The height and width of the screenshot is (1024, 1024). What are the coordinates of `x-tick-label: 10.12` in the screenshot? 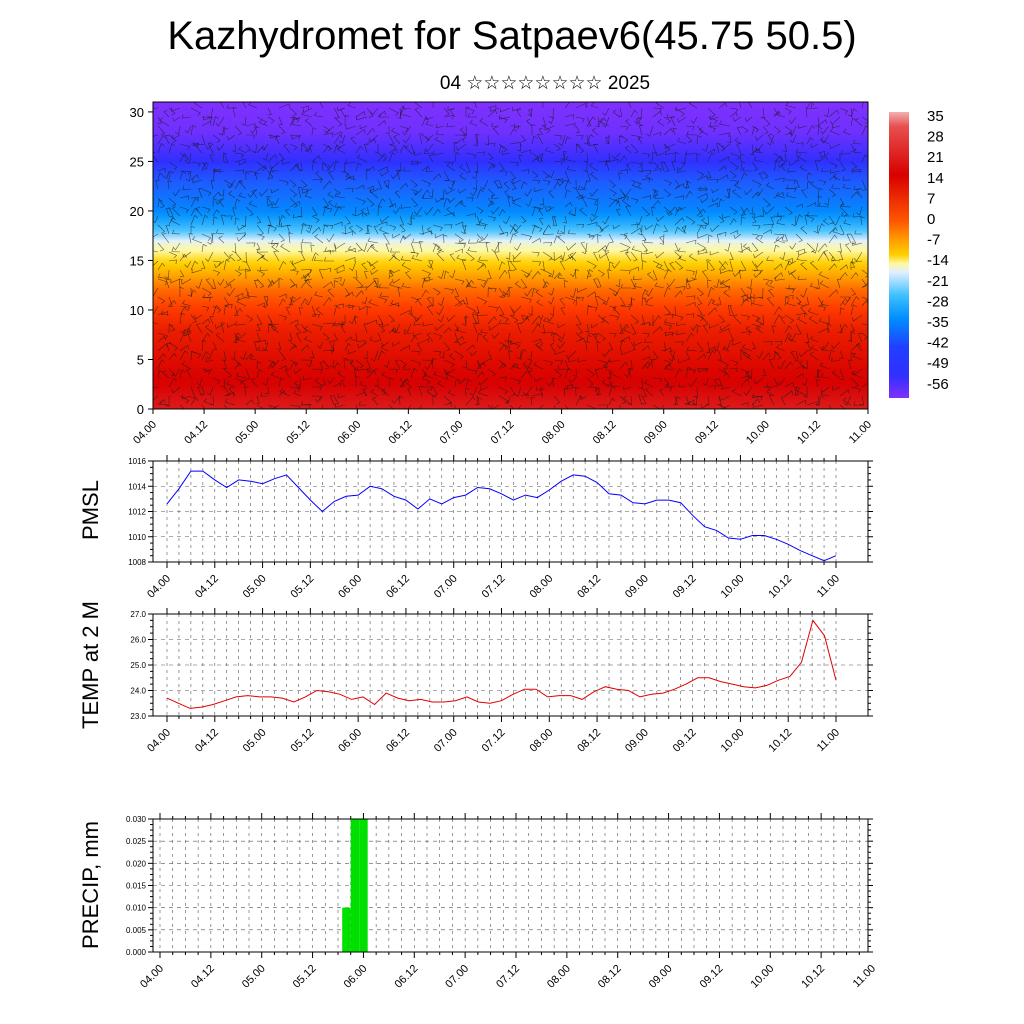 It's located at (780, 587).